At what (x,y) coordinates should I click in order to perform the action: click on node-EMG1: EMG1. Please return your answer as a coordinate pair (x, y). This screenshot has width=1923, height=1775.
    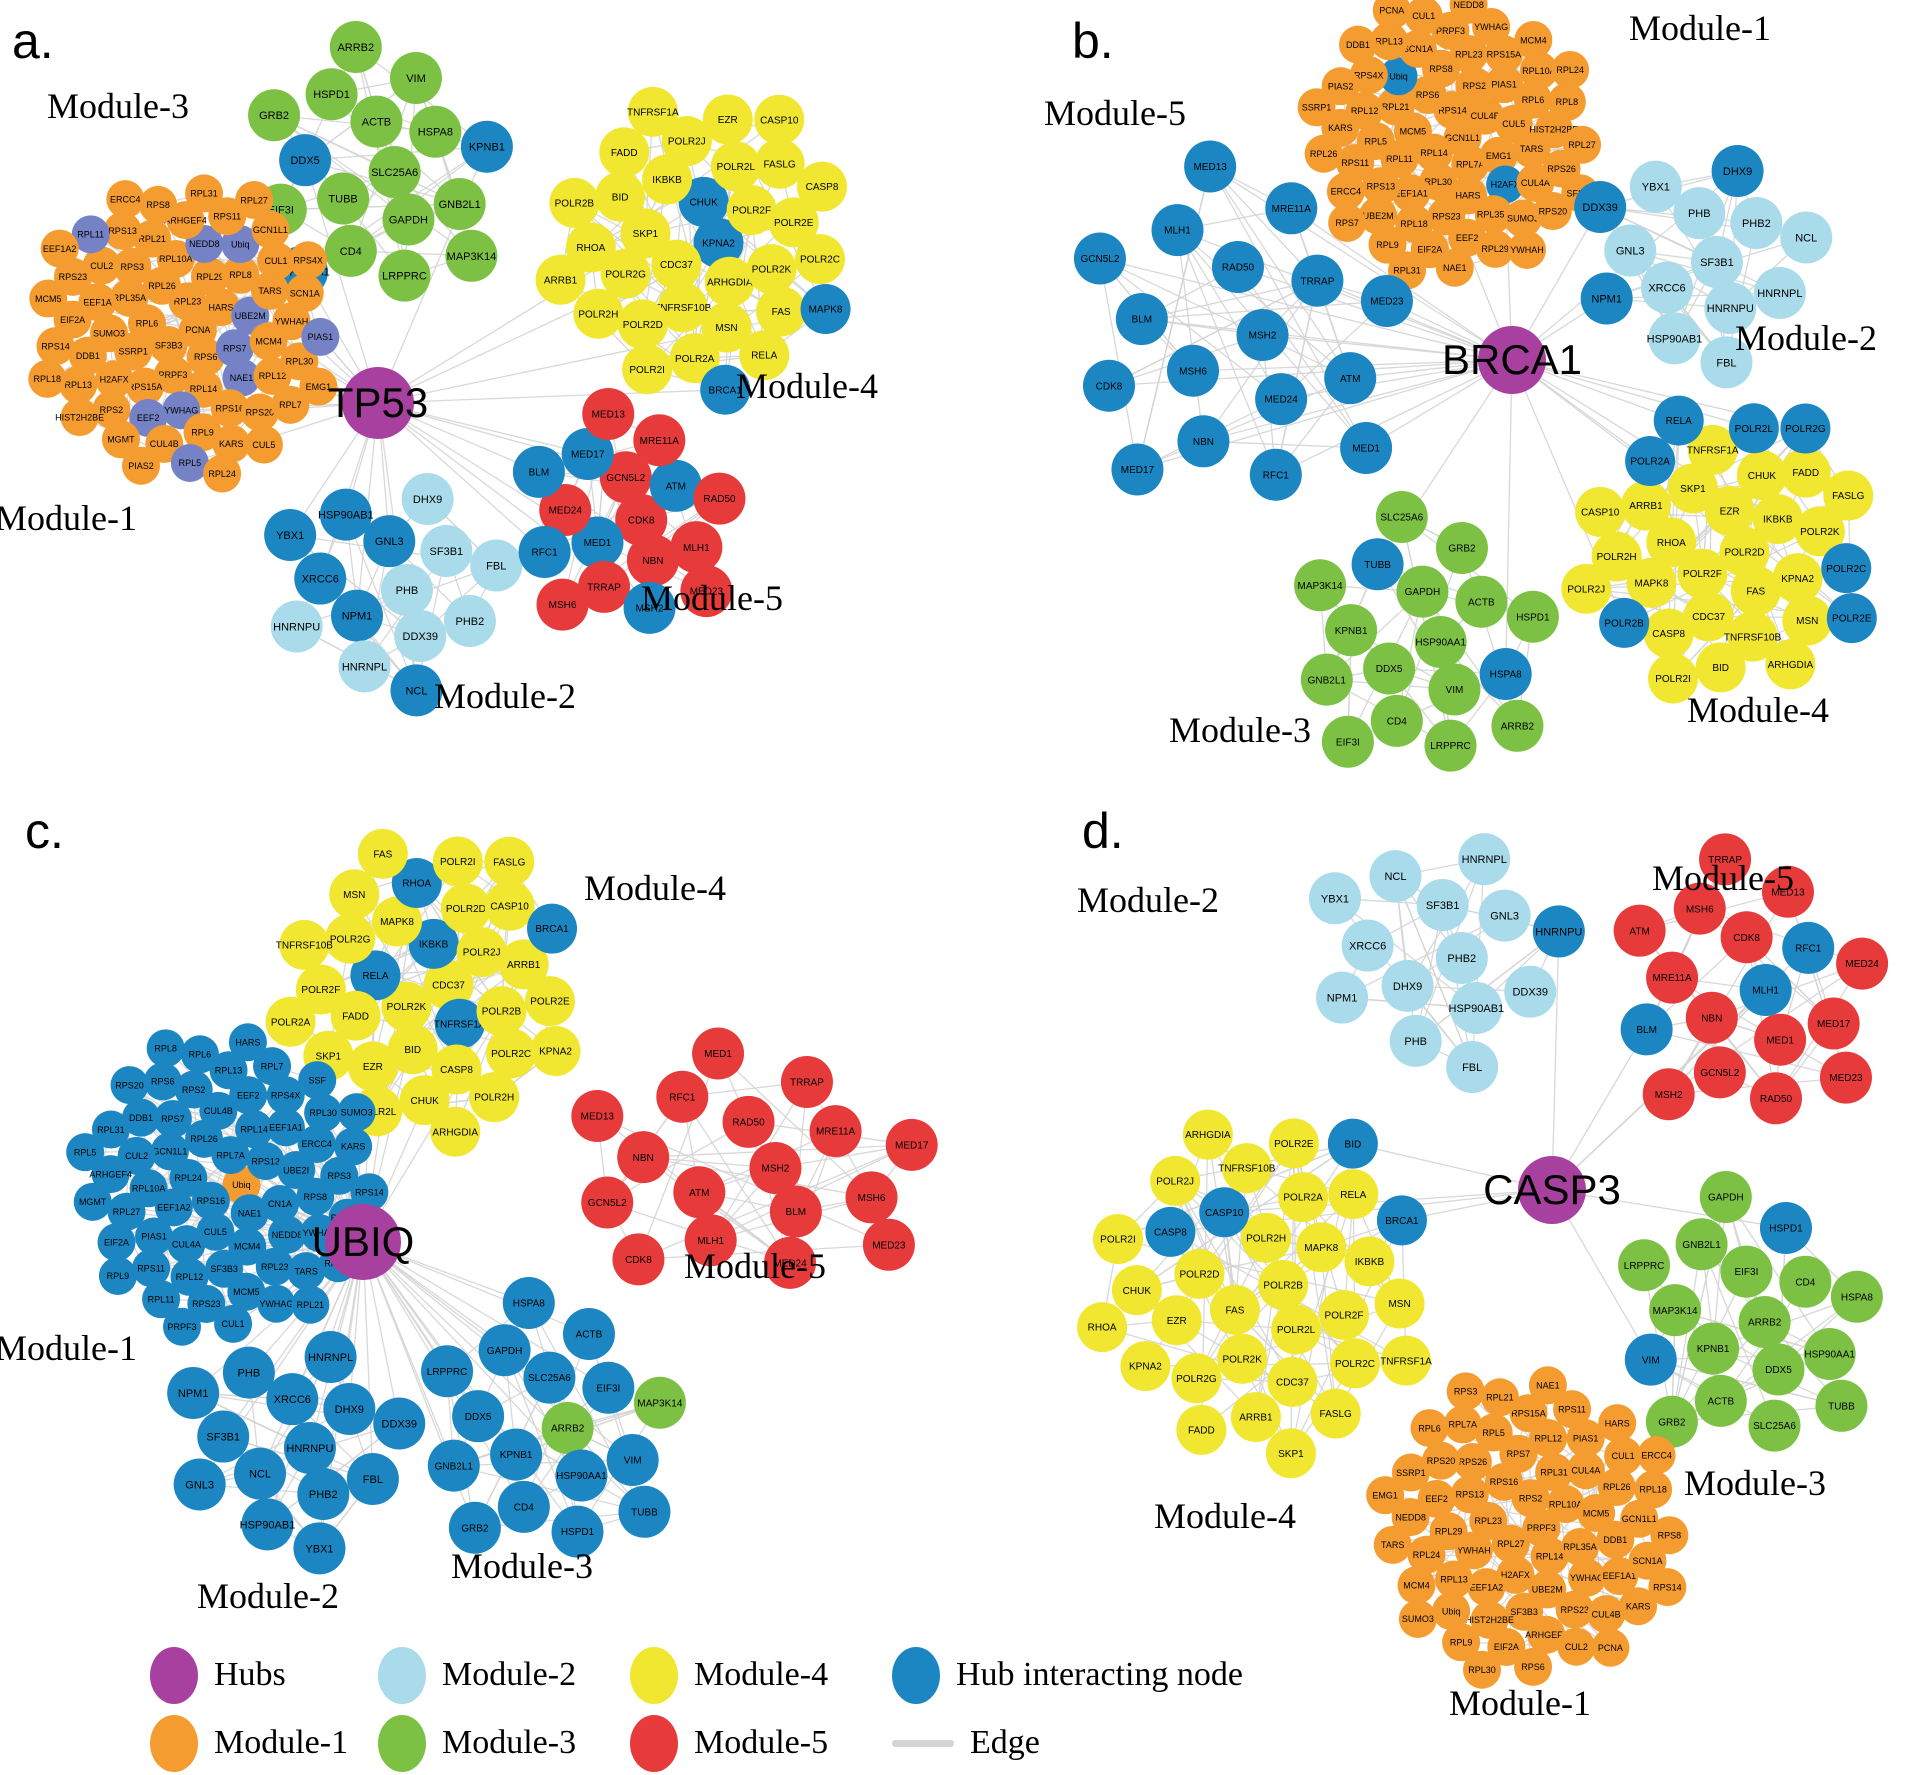
    Looking at the image, I should click on (318, 386).